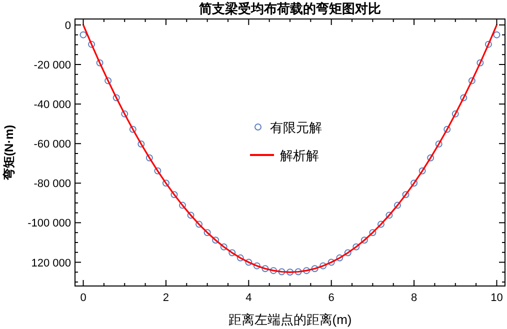  What do you see at coordinates (52, 105) in the screenshot?
I see `y-tick-label: -40 000` at bounding box center [52, 105].